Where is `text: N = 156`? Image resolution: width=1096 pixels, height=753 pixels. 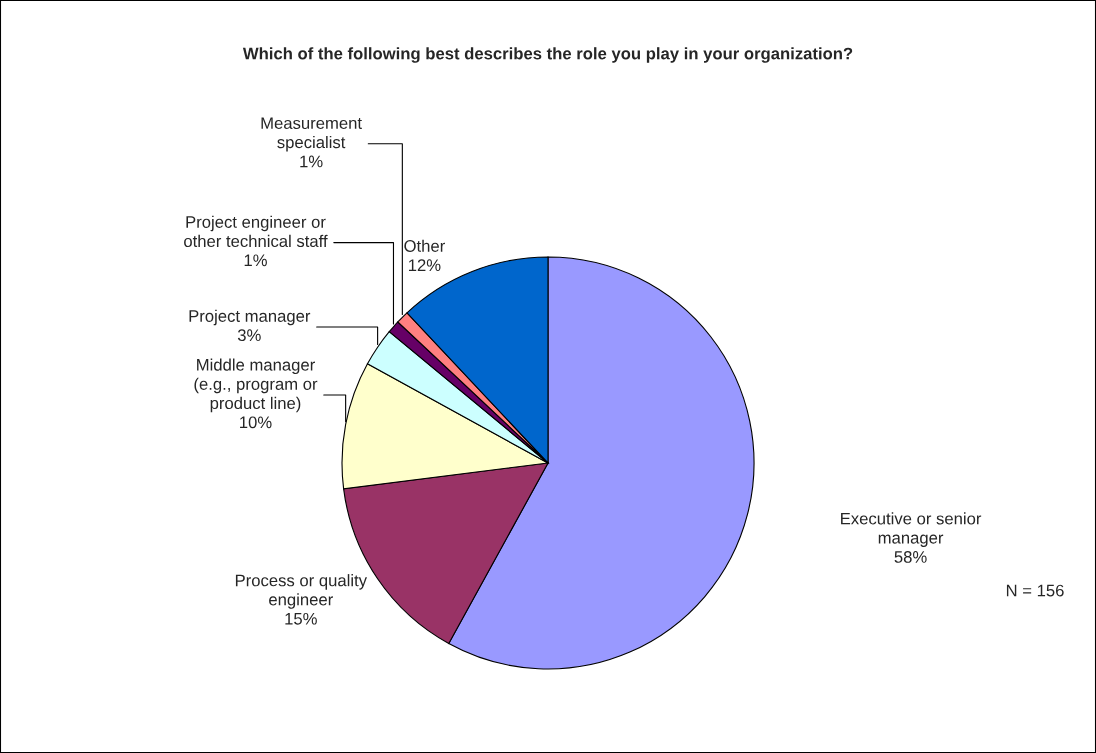 text: N = 156 is located at coordinates (1035, 590).